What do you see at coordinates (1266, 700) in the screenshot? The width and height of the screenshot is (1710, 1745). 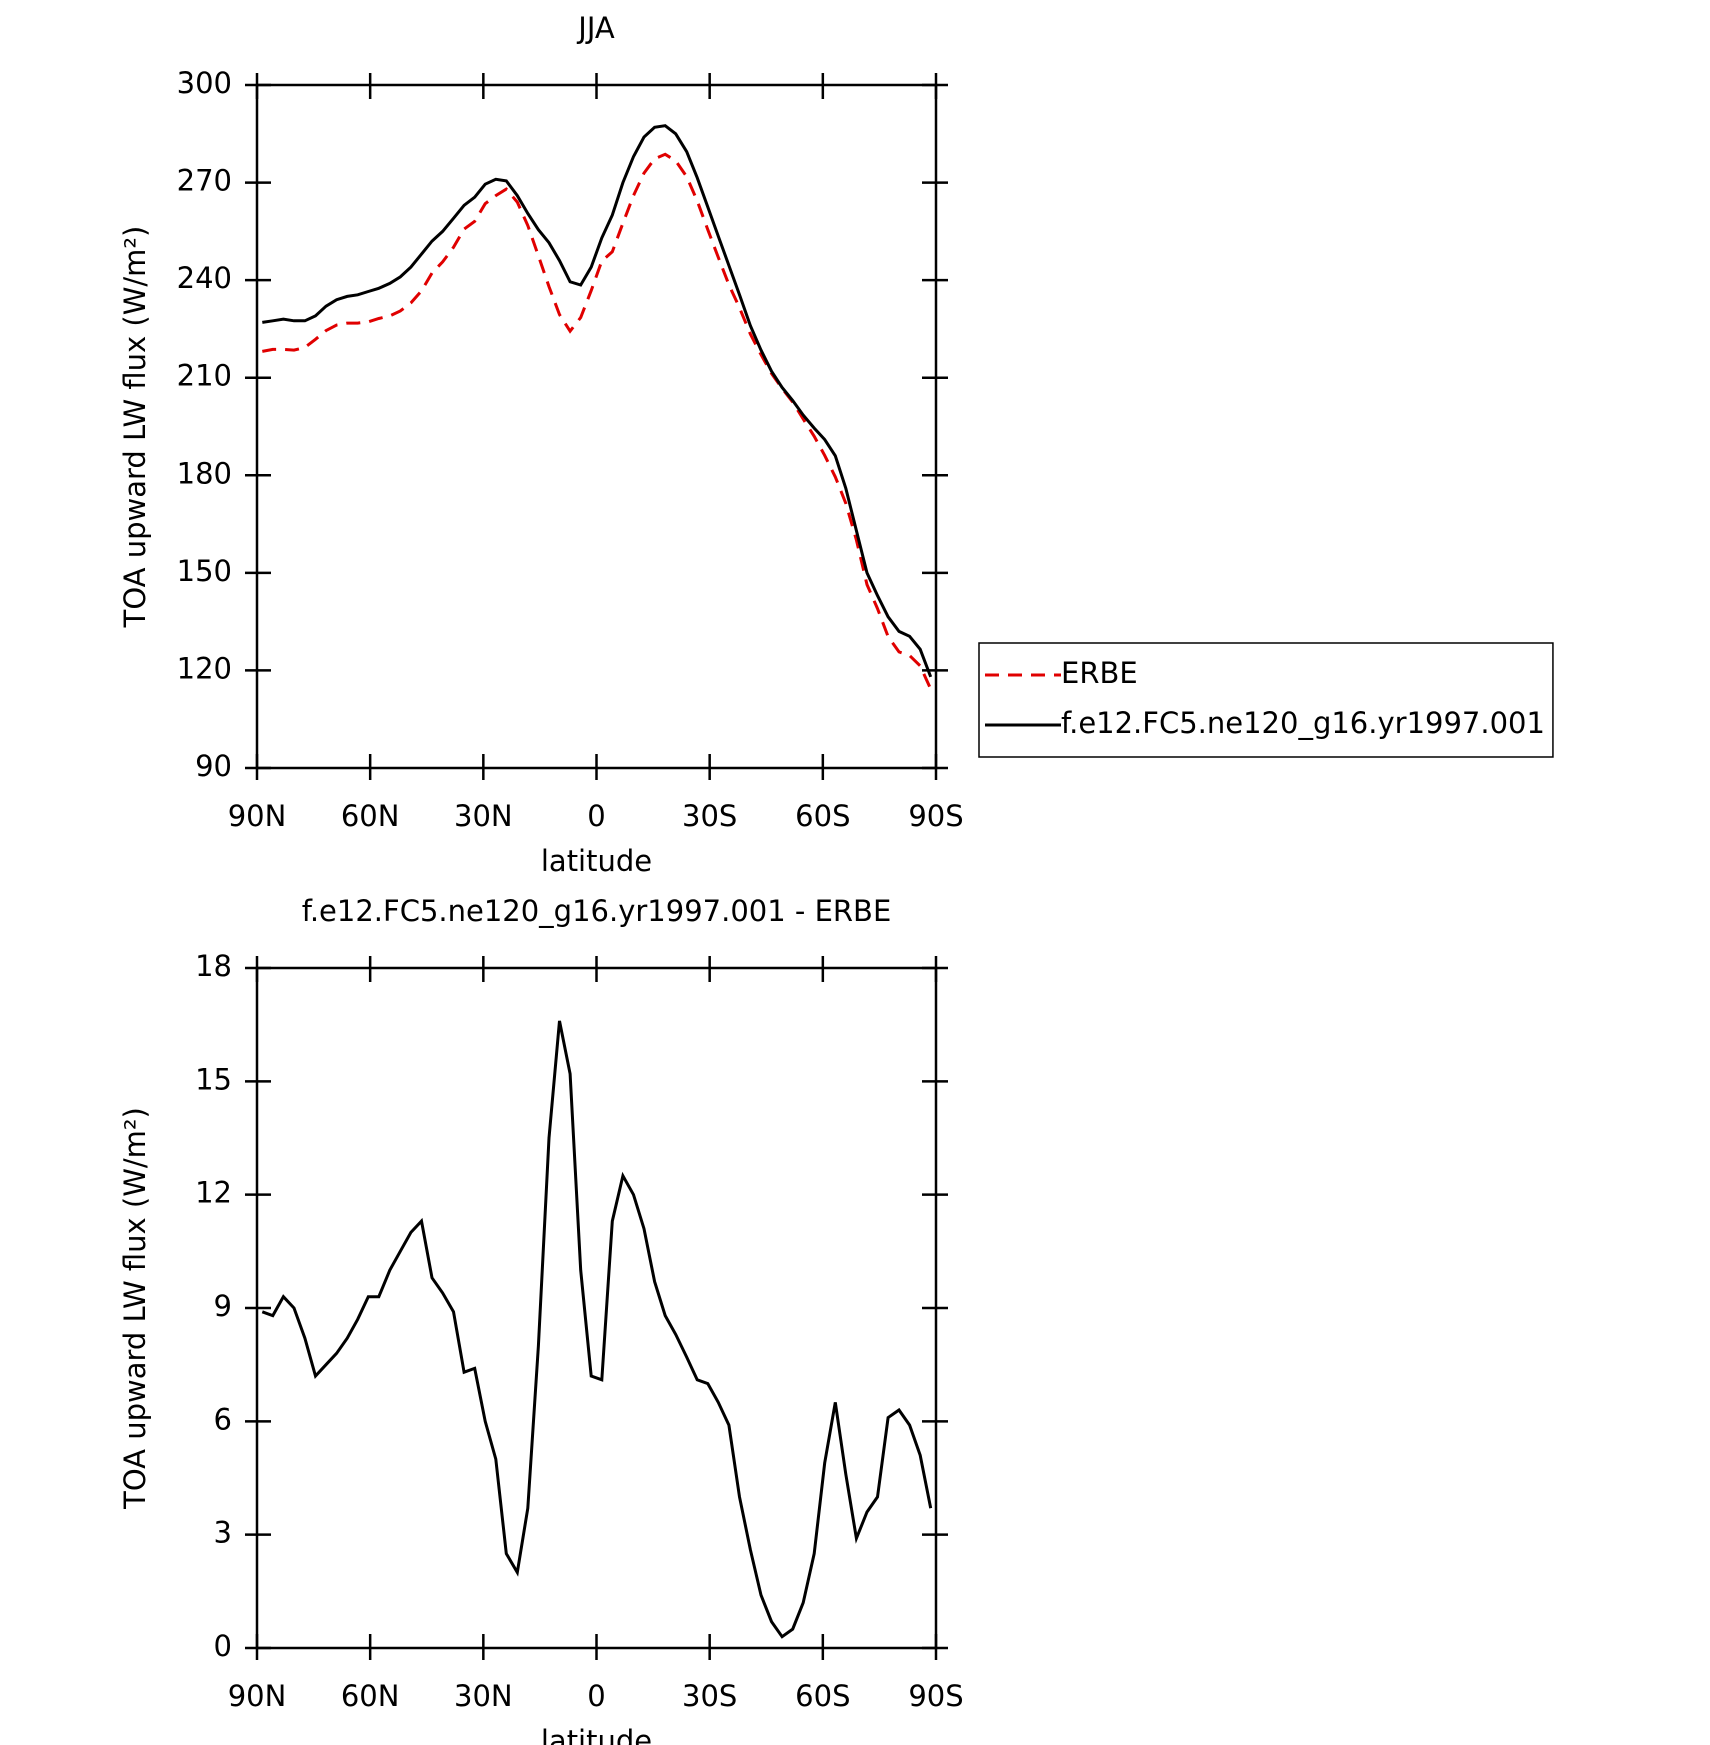 I see `legend-box` at bounding box center [1266, 700].